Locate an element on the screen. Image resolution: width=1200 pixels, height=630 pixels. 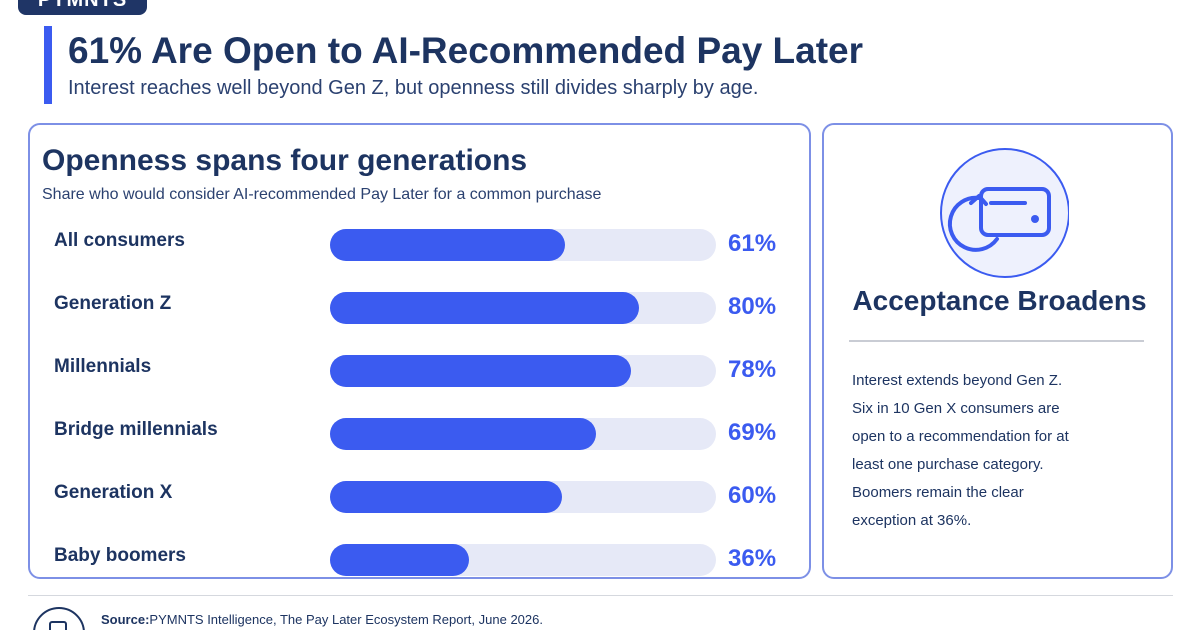
bar-row: Generation Z 80% is located at coordinates (421, 310).